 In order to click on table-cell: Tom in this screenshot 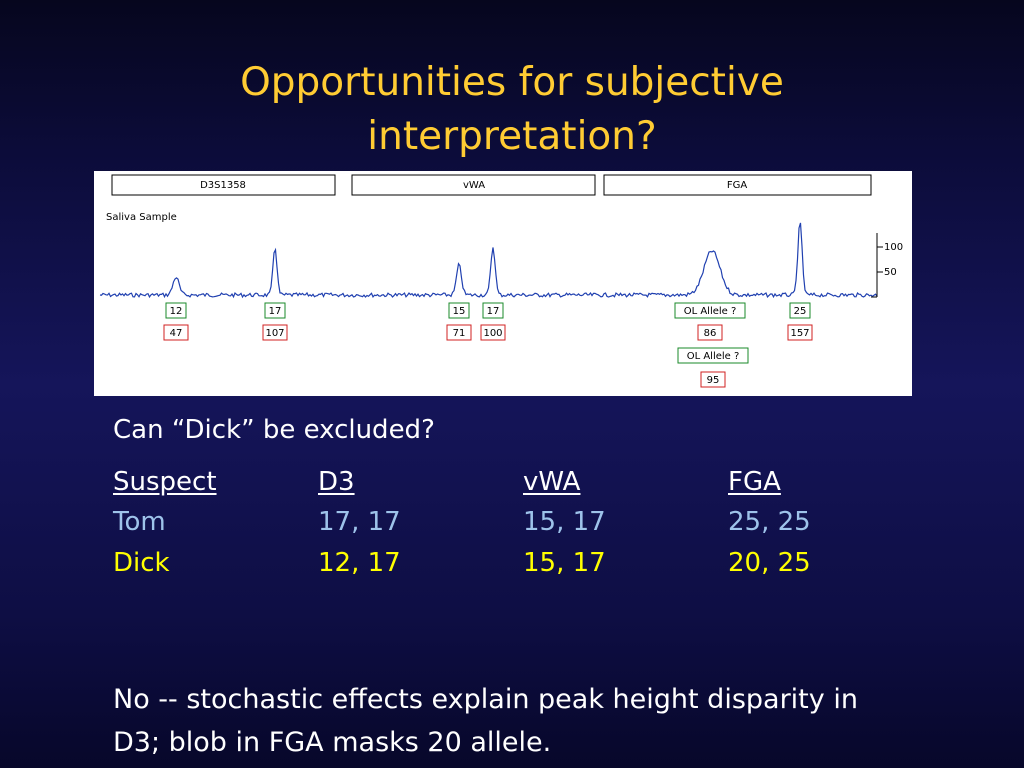, I will do `click(139, 522)`.